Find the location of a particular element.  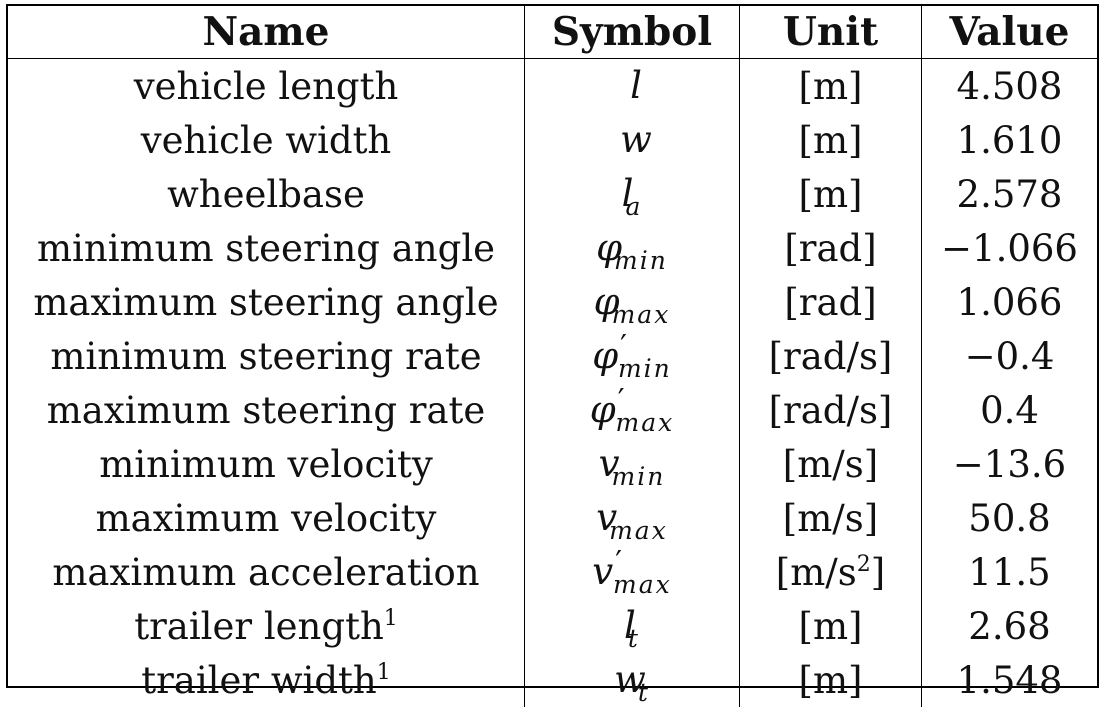

name-text: maximum velocity is located at coordinates (266, 518).